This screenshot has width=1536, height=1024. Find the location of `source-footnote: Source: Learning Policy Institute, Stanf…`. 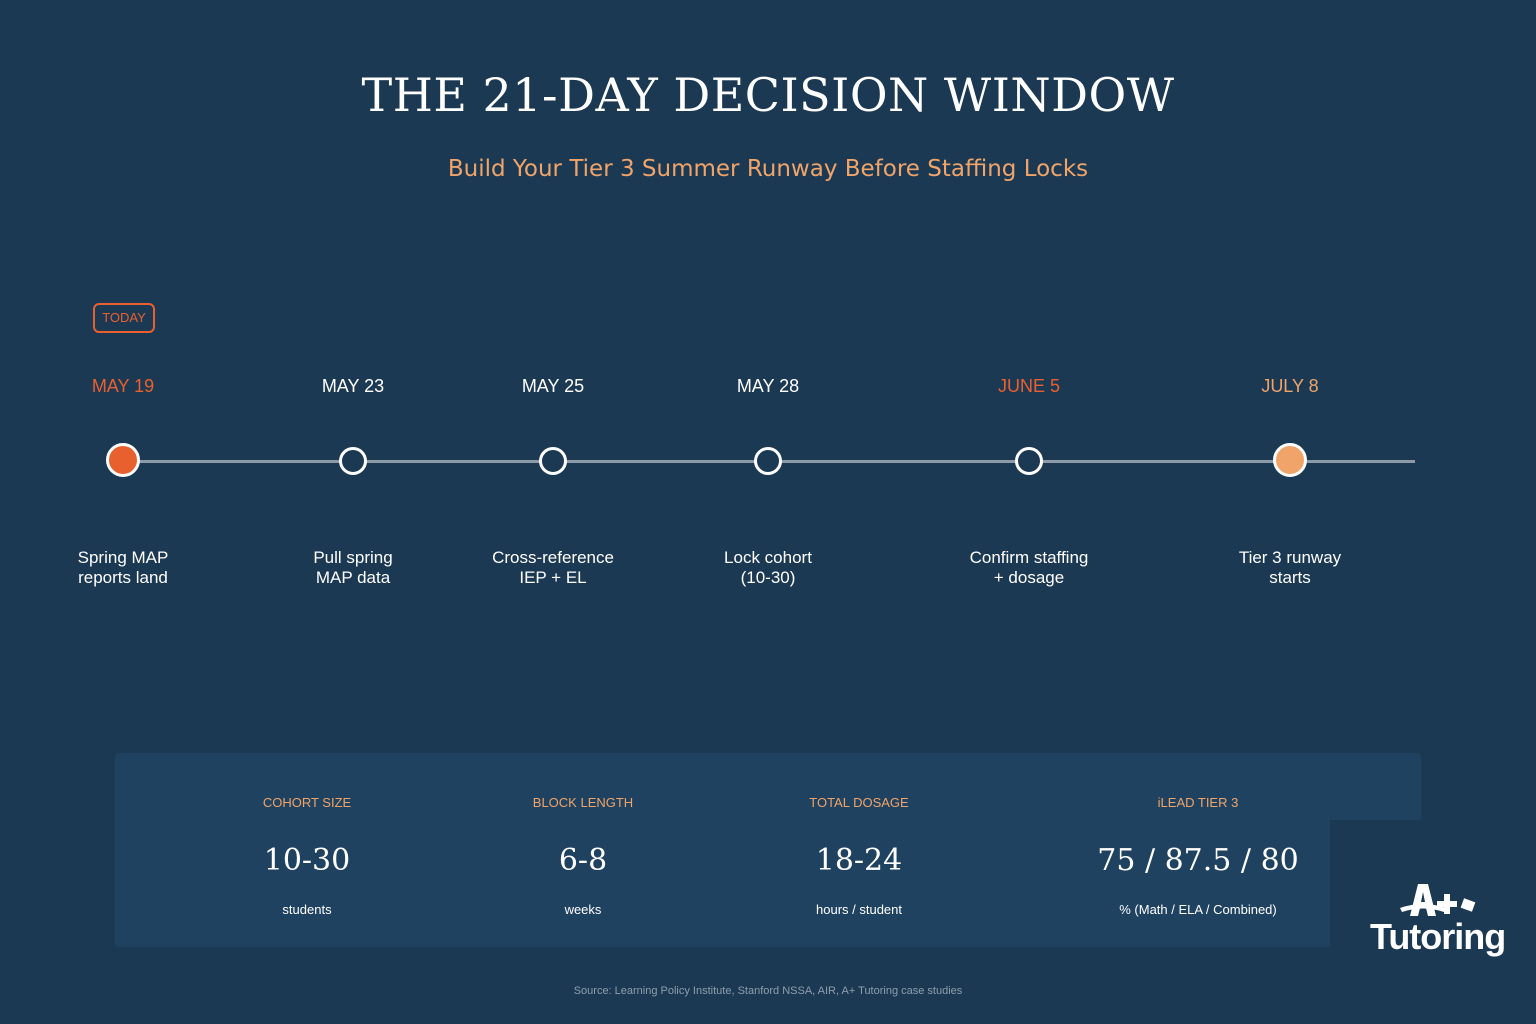

source-footnote: Source: Learning Policy Institute, Stanf… is located at coordinates (768, 991).